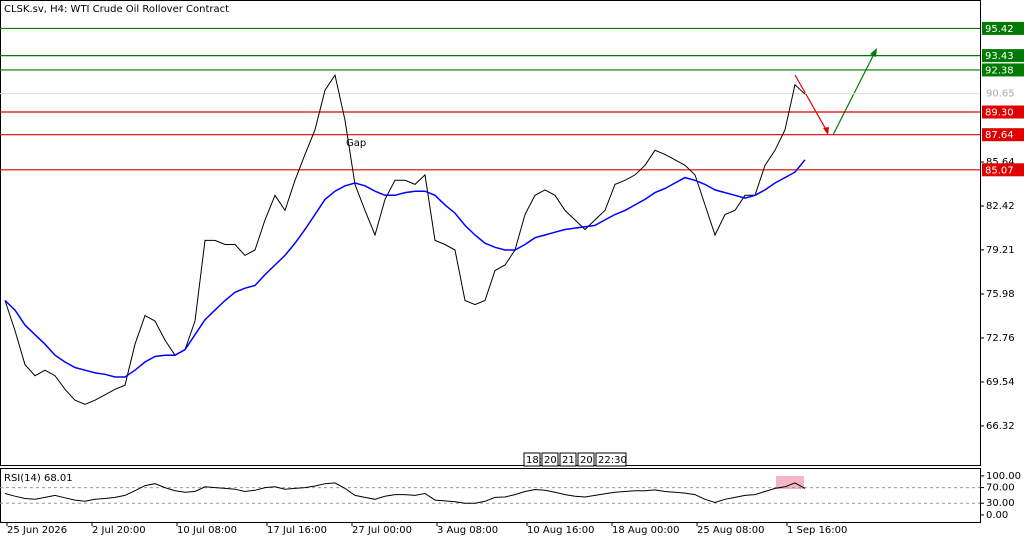 Image resolution: width=1024 pixels, height=538 pixels. I want to click on time-marker: 21, so click(568, 460).